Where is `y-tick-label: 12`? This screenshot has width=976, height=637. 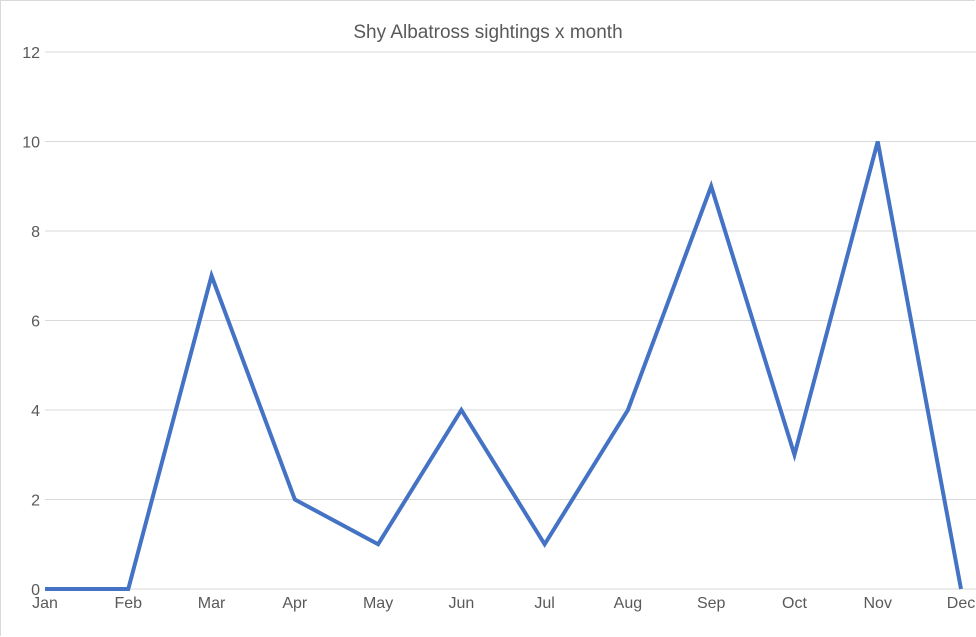 y-tick-label: 12 is located at coordinates (31, 53).